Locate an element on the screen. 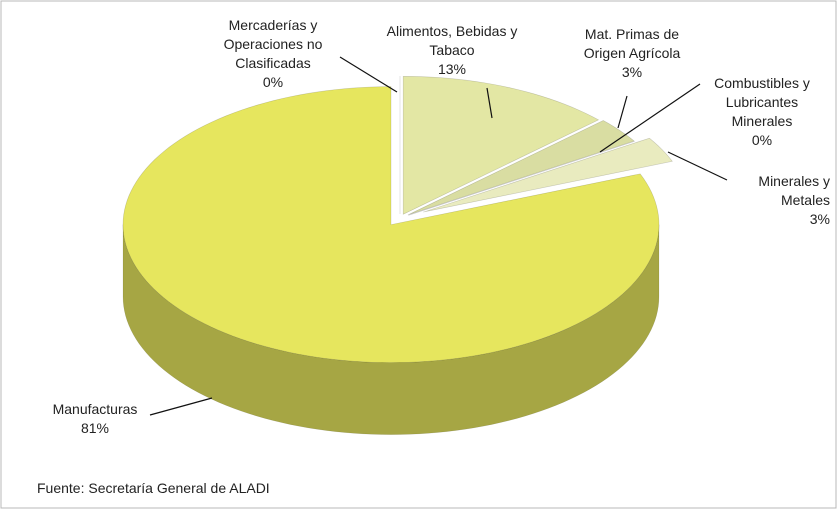 The width and height of the screenshot is (837, 509). value-label: 81% is located at coordinates (95, 428).